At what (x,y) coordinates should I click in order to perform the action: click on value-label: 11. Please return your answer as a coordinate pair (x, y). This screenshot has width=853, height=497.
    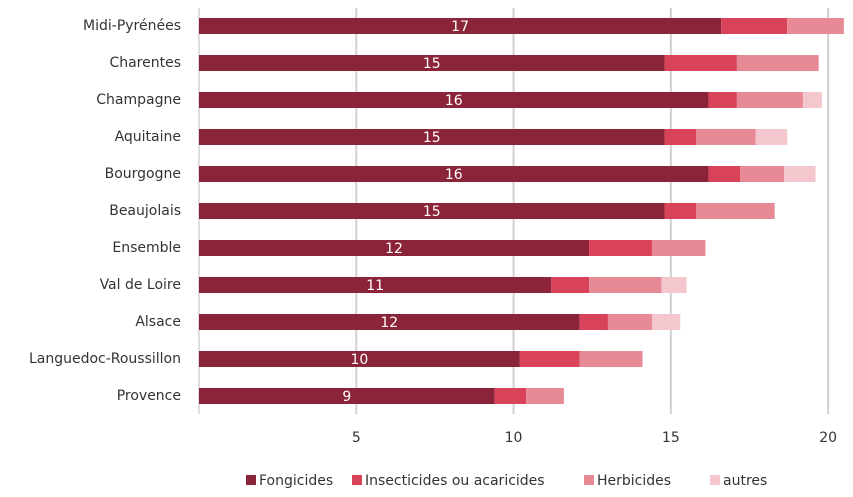
    Looking at the image, I should click on (375, 286).